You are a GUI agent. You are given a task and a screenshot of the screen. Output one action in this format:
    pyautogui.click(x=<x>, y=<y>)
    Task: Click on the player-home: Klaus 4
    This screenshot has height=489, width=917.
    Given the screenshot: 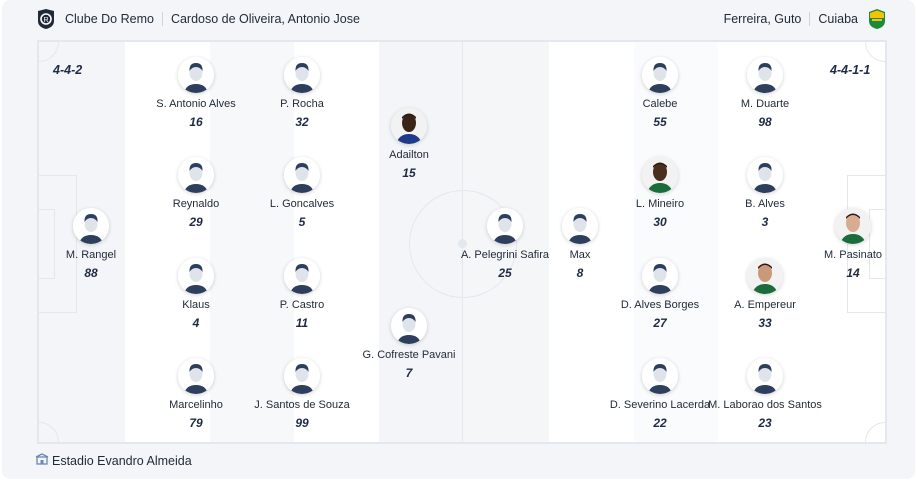 What is the action you would take?
    pyautogui.click(x=196, y=294)
    